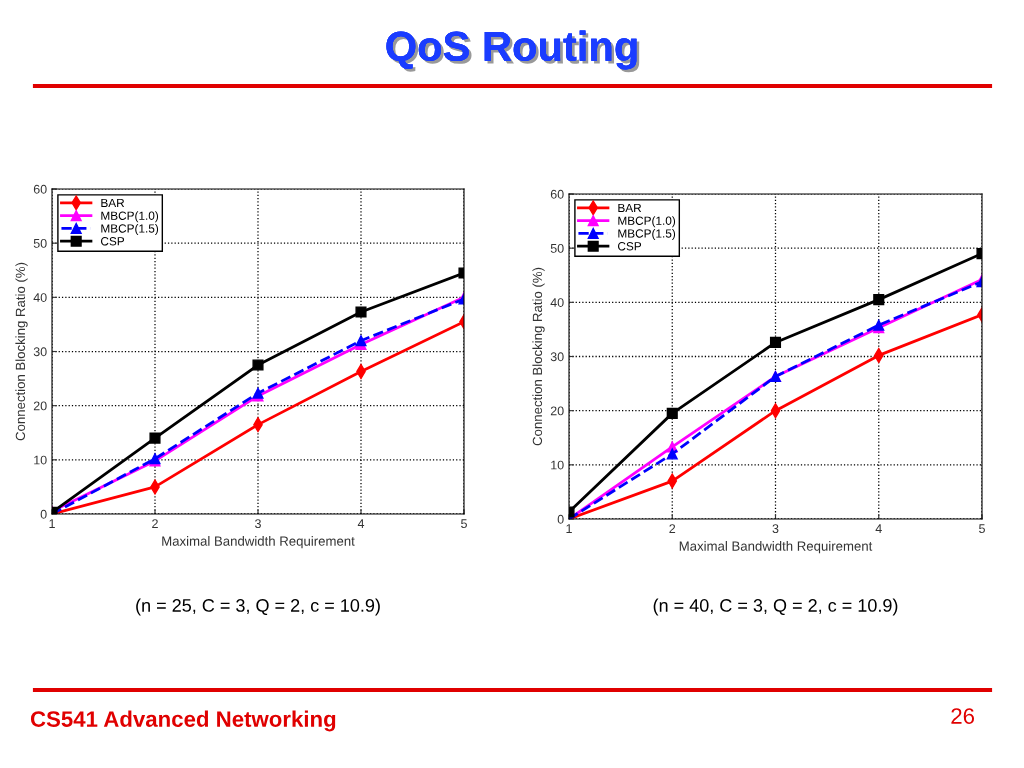  I want to click on text: CS541 Advanced Networking, so click(183, 721).